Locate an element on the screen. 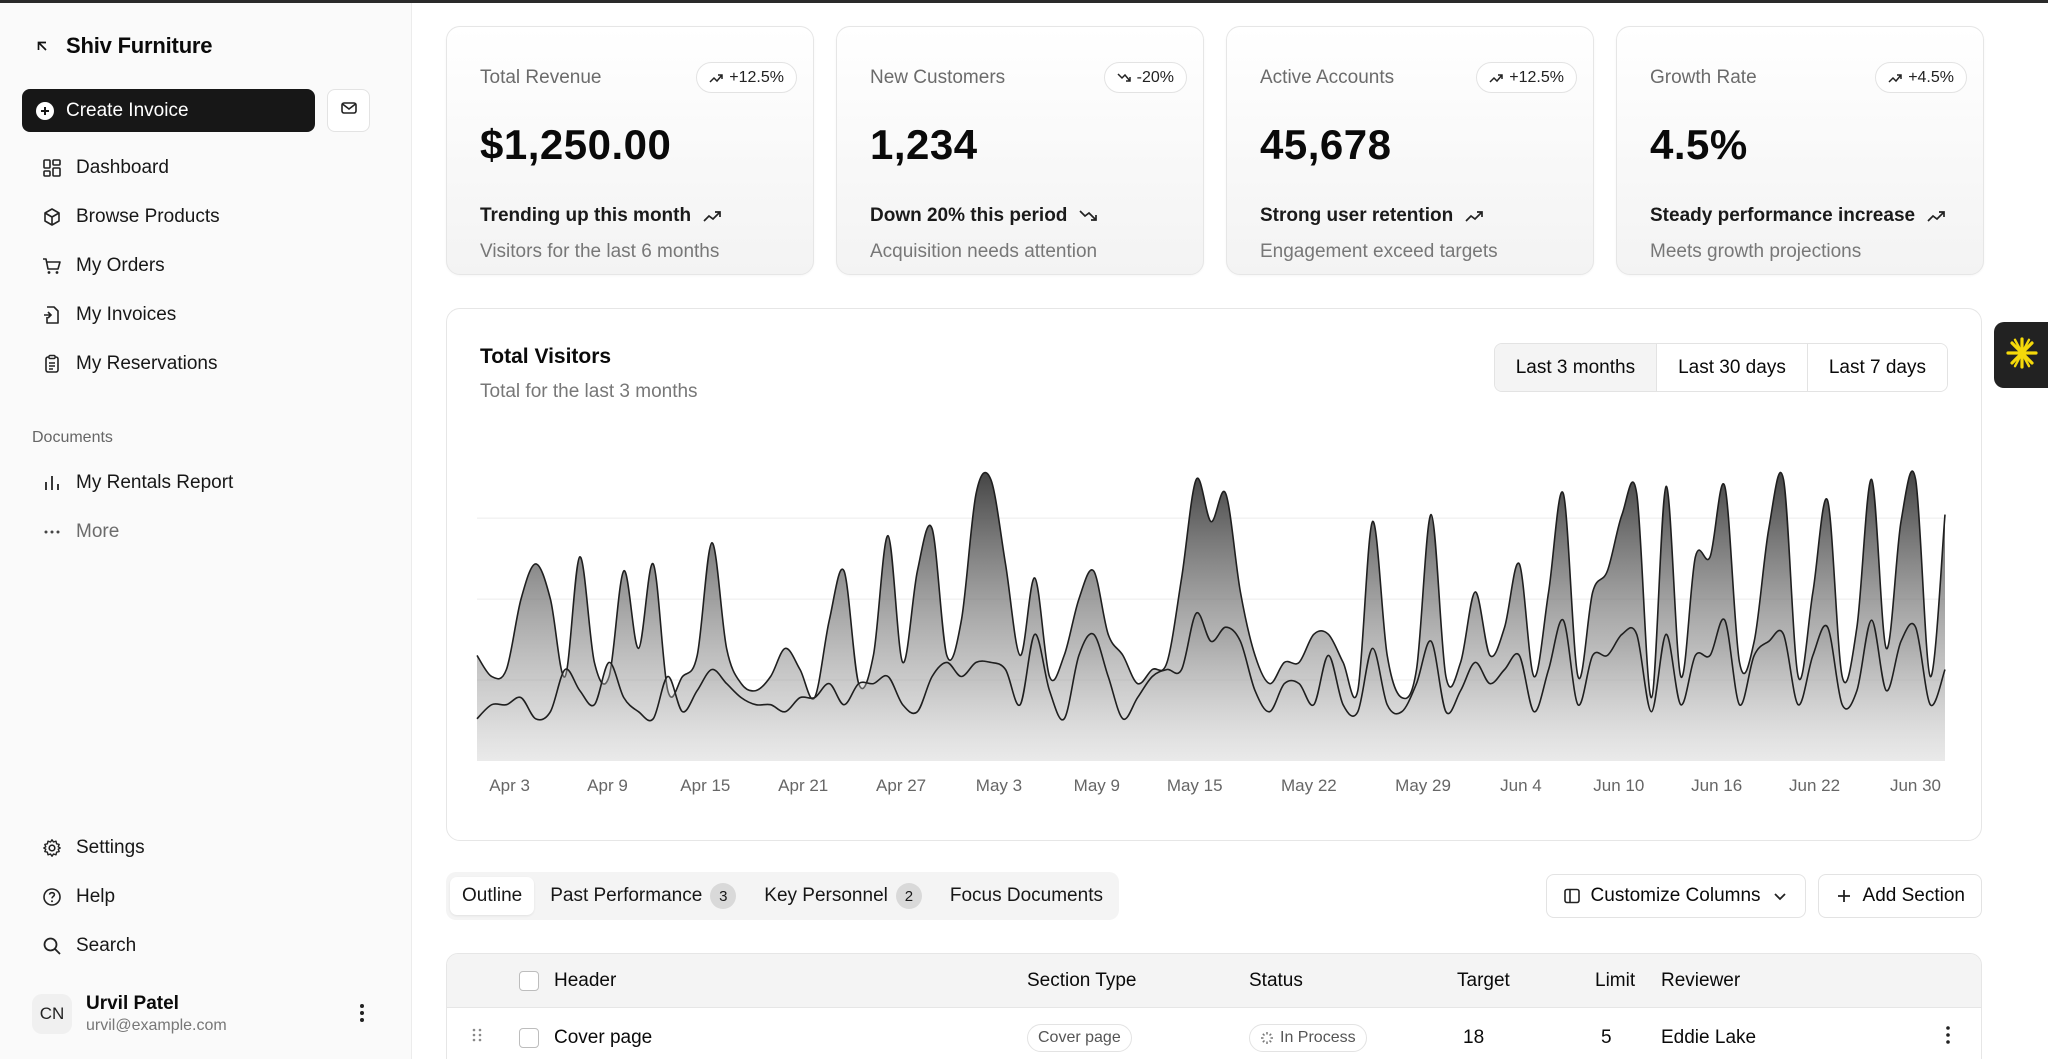 This screenshot has height=1059, width=2048. sidebar-item-label: Help is located at coordinates (96, 896).